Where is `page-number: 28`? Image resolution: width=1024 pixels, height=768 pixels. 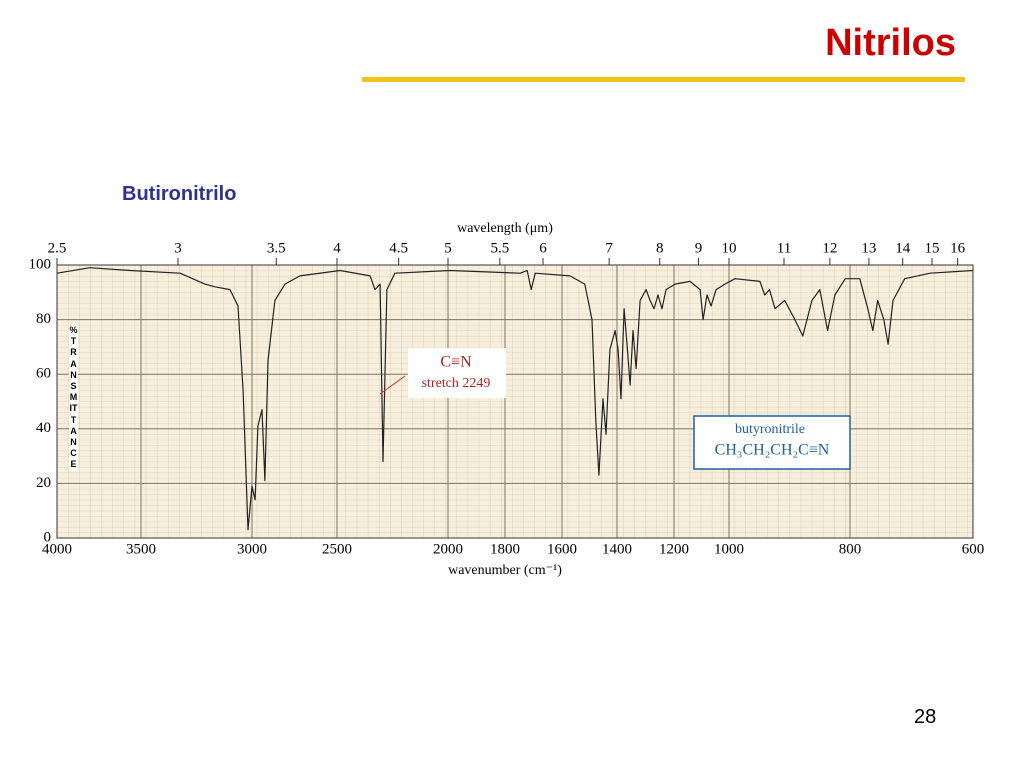 page-number: 28 is located at coordinates (925, 717).